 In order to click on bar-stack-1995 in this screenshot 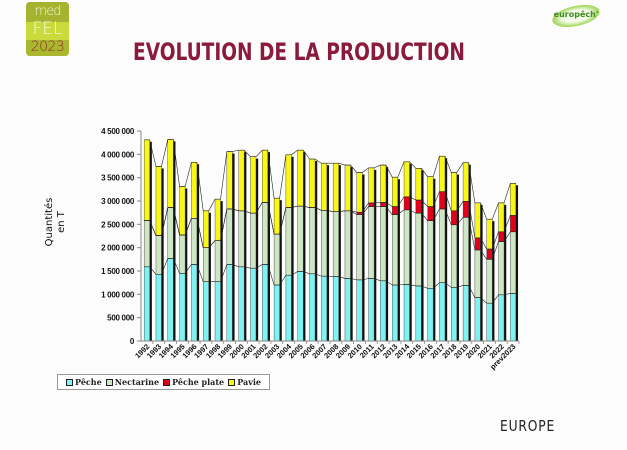, I will do `click(183, 264)`.